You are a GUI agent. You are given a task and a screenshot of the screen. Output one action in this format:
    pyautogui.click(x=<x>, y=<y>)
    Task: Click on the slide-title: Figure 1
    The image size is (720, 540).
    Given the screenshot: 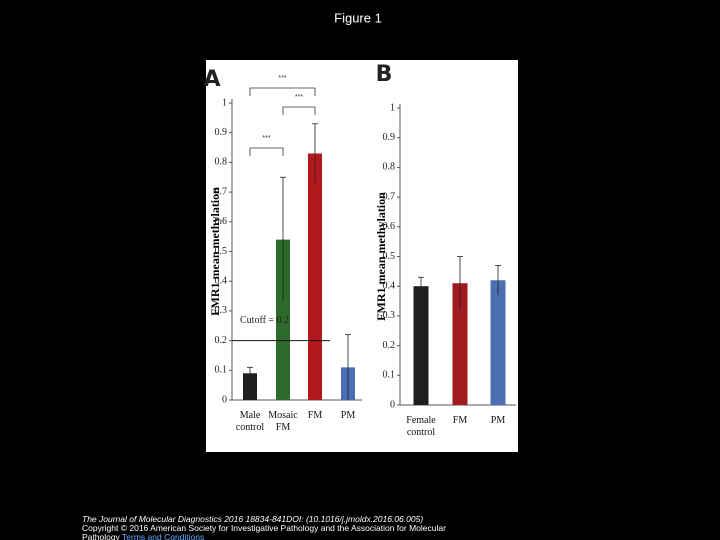 What is the action you would take?
    pyautogui.click(x=358, y=17)
    